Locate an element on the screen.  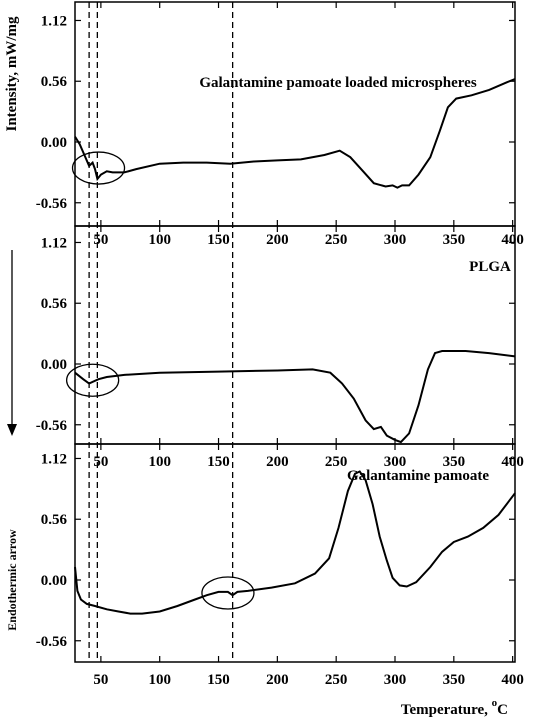
y-axis-label: Intensity, mW/mg is located at coordinates (12, 74).